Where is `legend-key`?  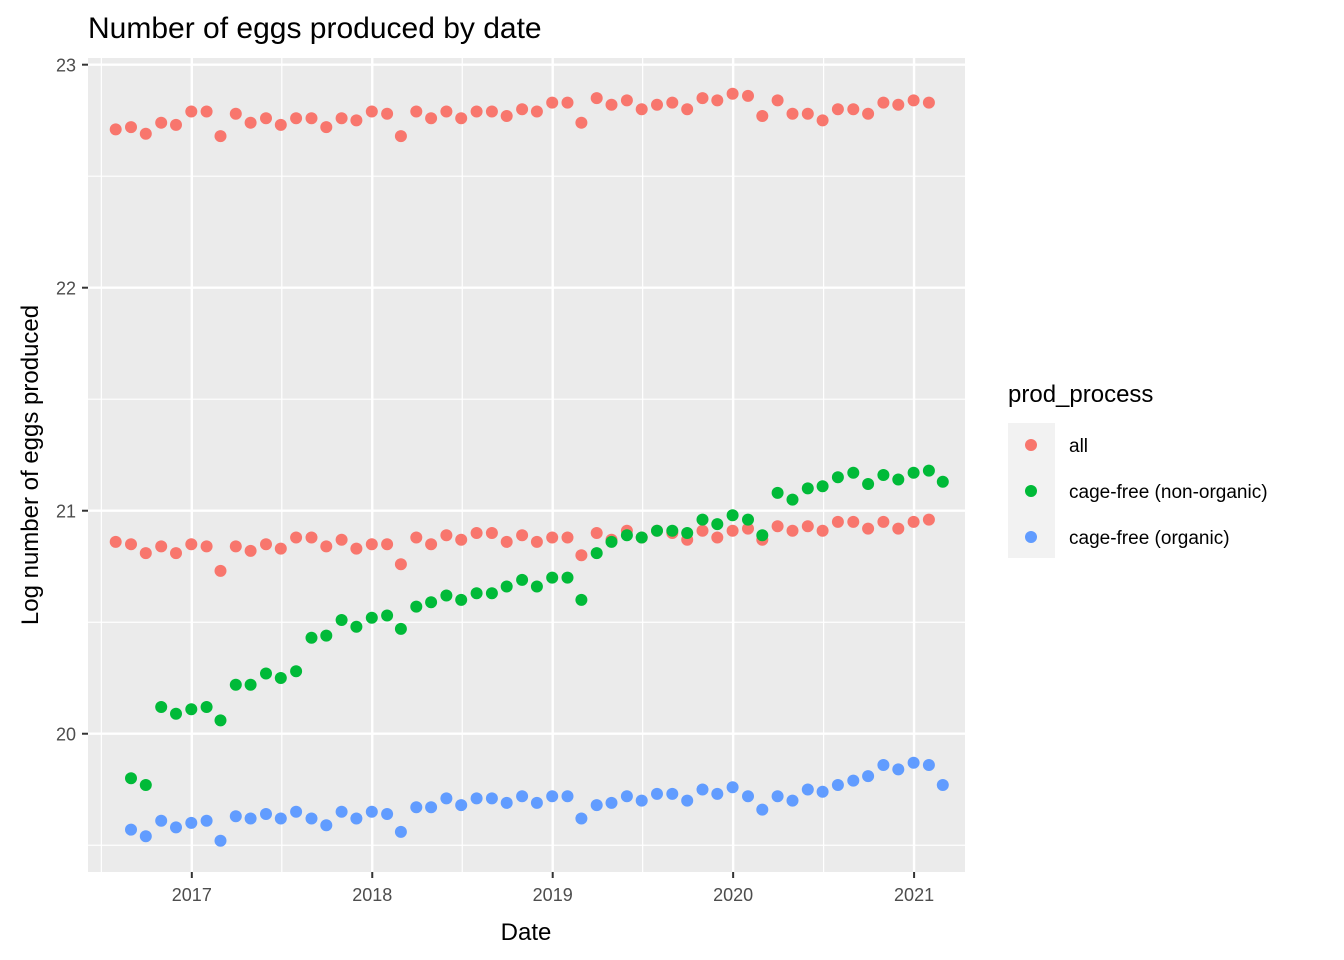 legend-key is located at coordinates (1031, 445).